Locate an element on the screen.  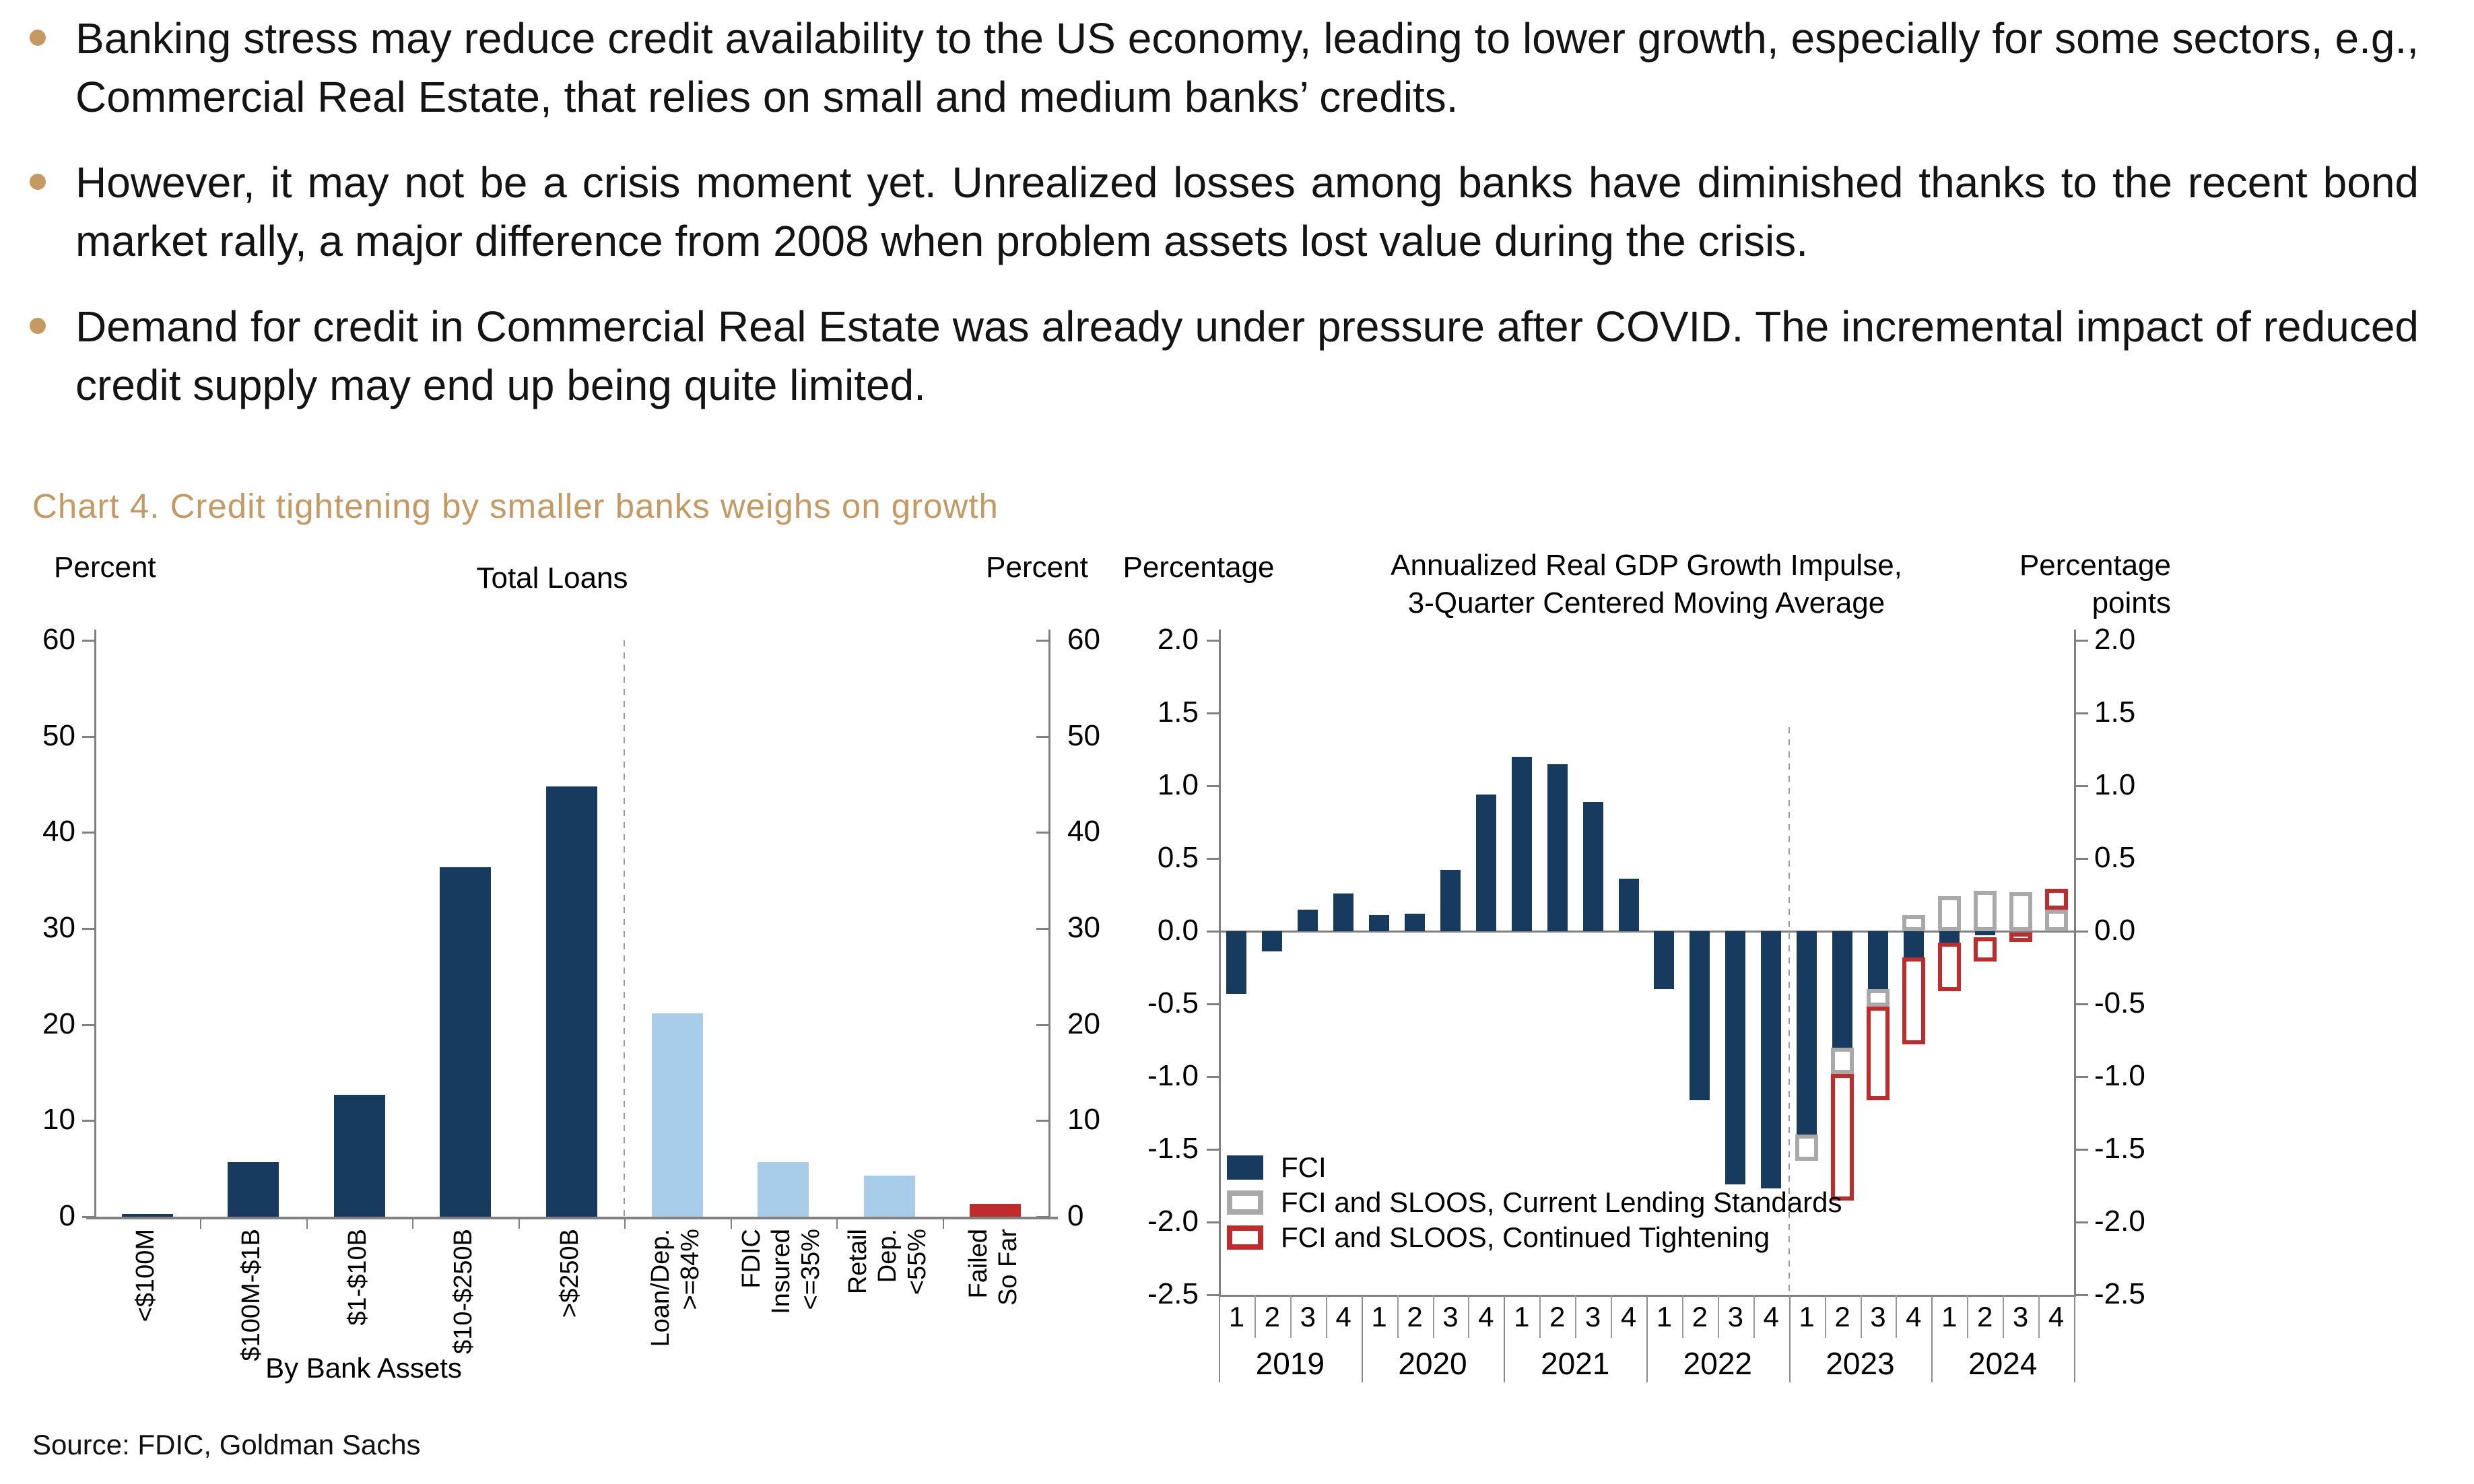
x-category-label-text: $1-$10B is located at coordinates (357, 1277).